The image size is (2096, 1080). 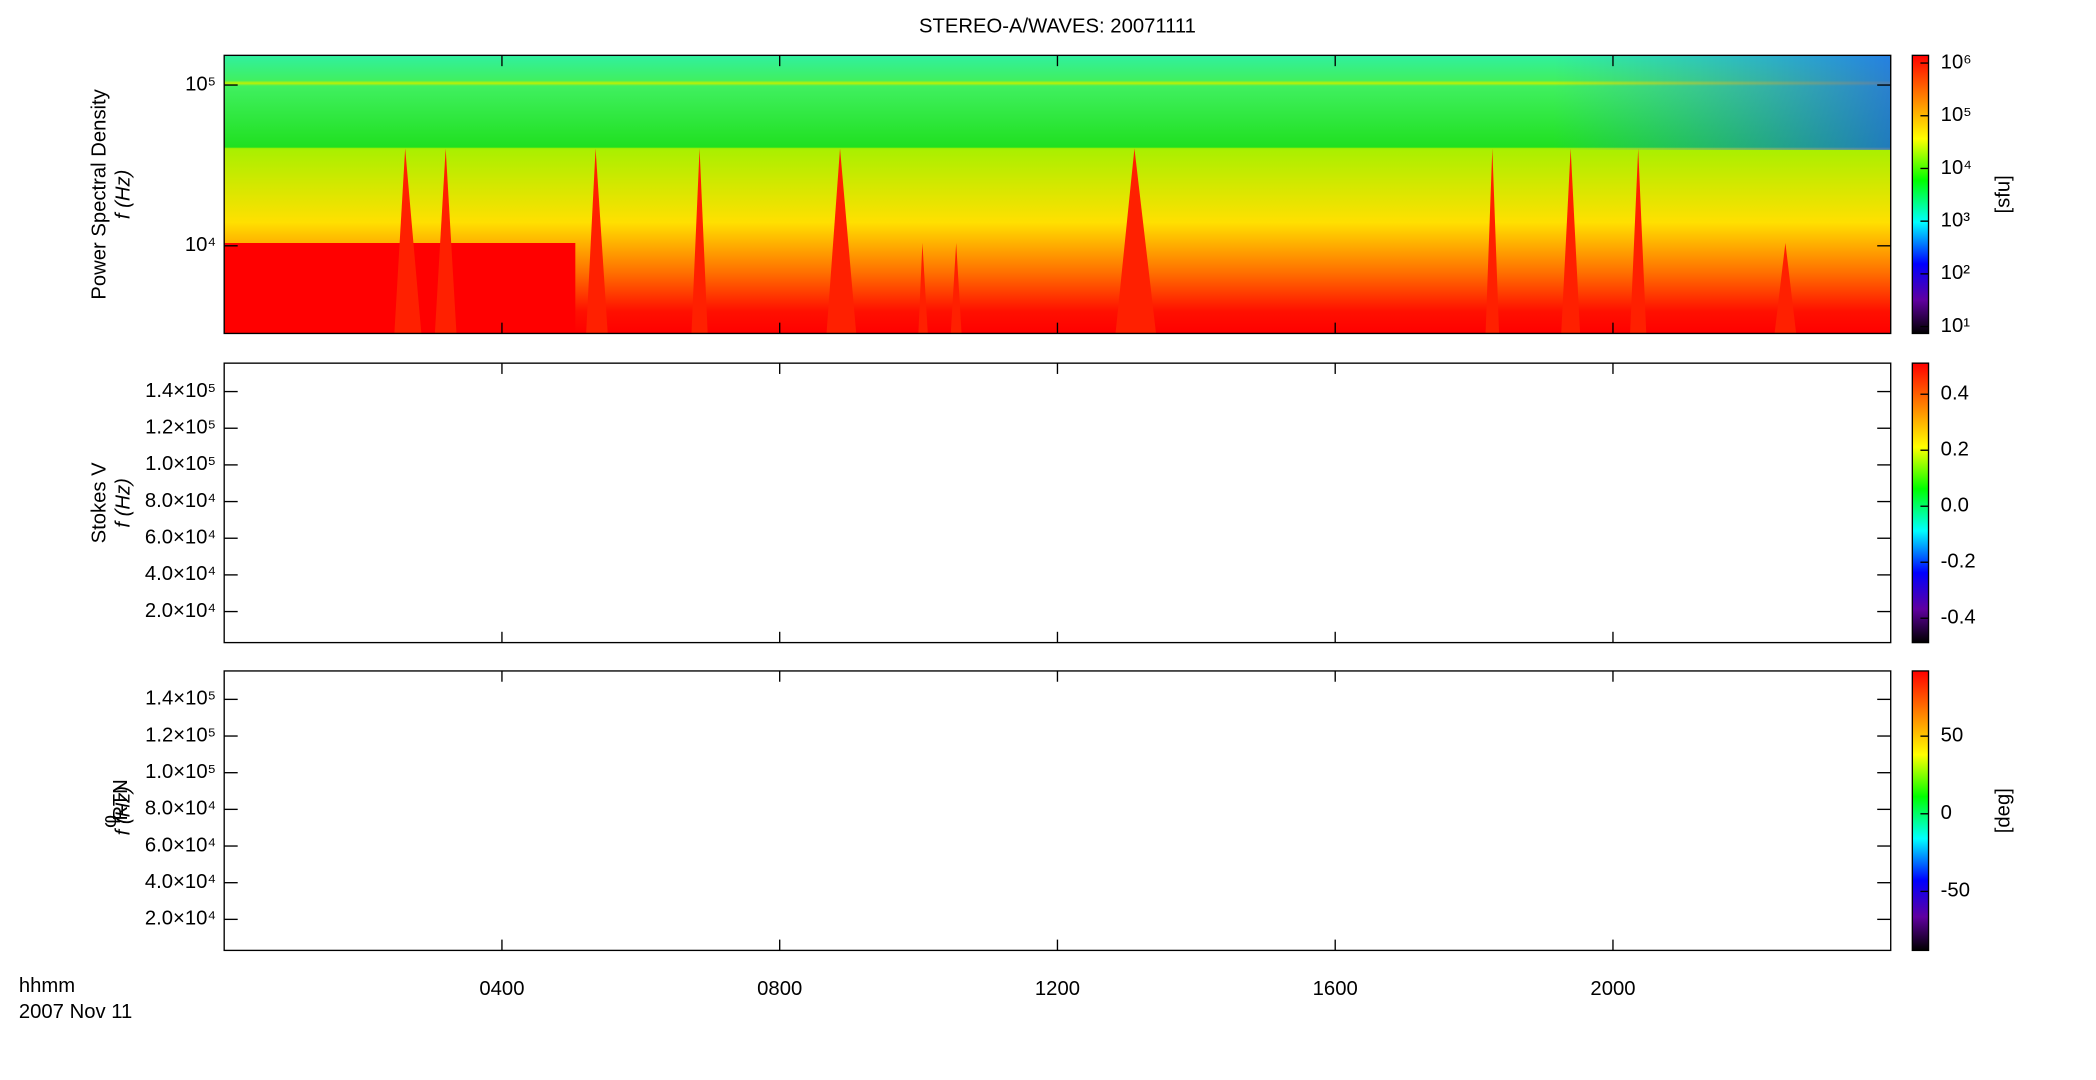 I want to click on colorbar-tick-label: 10⁵, so click(x=1956, y=115).